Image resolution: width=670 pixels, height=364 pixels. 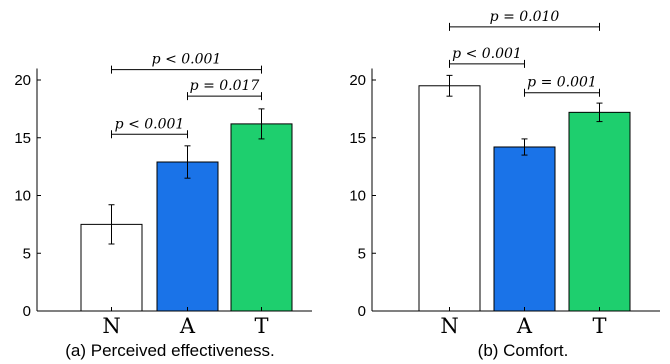 I want to click on caption: (b) Comfort., so click(x=523, y=350).